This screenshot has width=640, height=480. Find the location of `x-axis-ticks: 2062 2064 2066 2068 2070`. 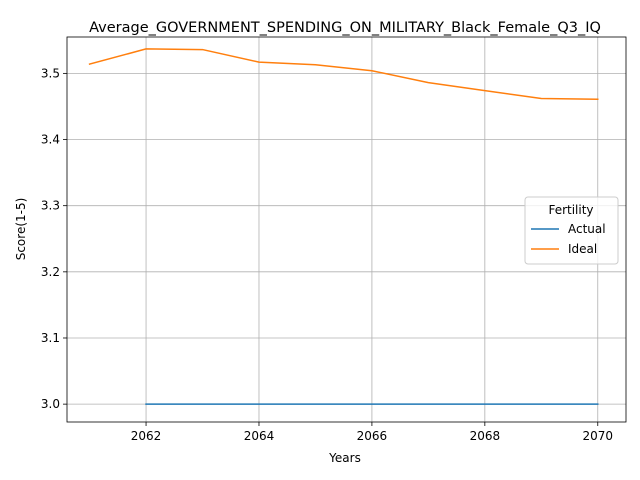

x-axis-ticks: 2062 2064 2066 2068 2070 is located at coordinates (372, 432).